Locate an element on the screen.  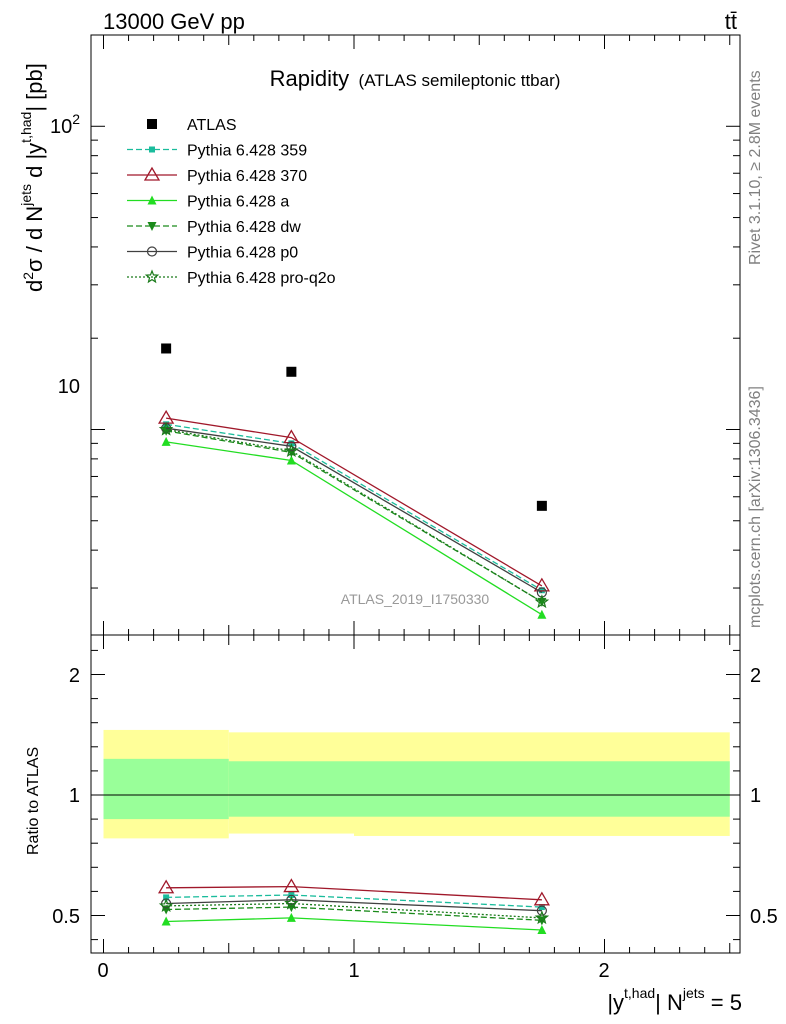
series-line-pythia-6-428-pro-q2o is located at coordinates (354, 515).